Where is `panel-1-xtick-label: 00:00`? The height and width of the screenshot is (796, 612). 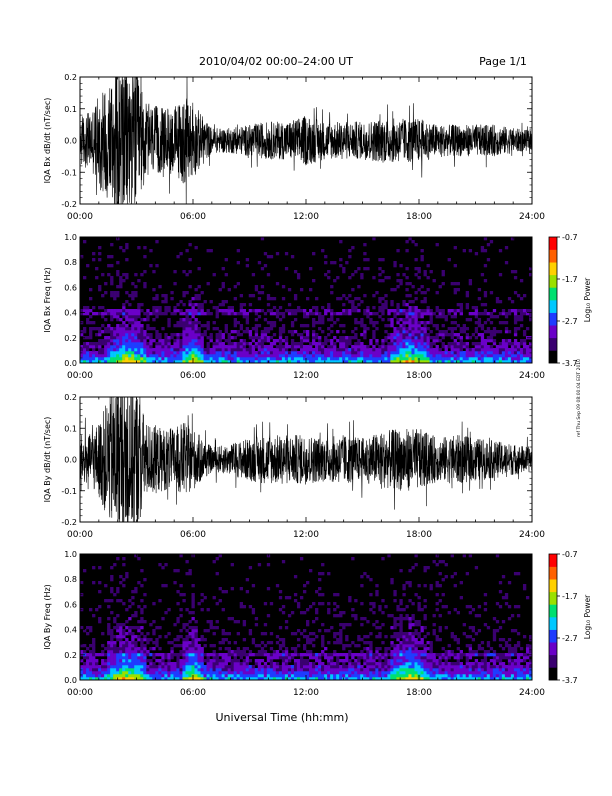
panel-1-xtick-label: 00:00 is located at coordinates (80, 217).